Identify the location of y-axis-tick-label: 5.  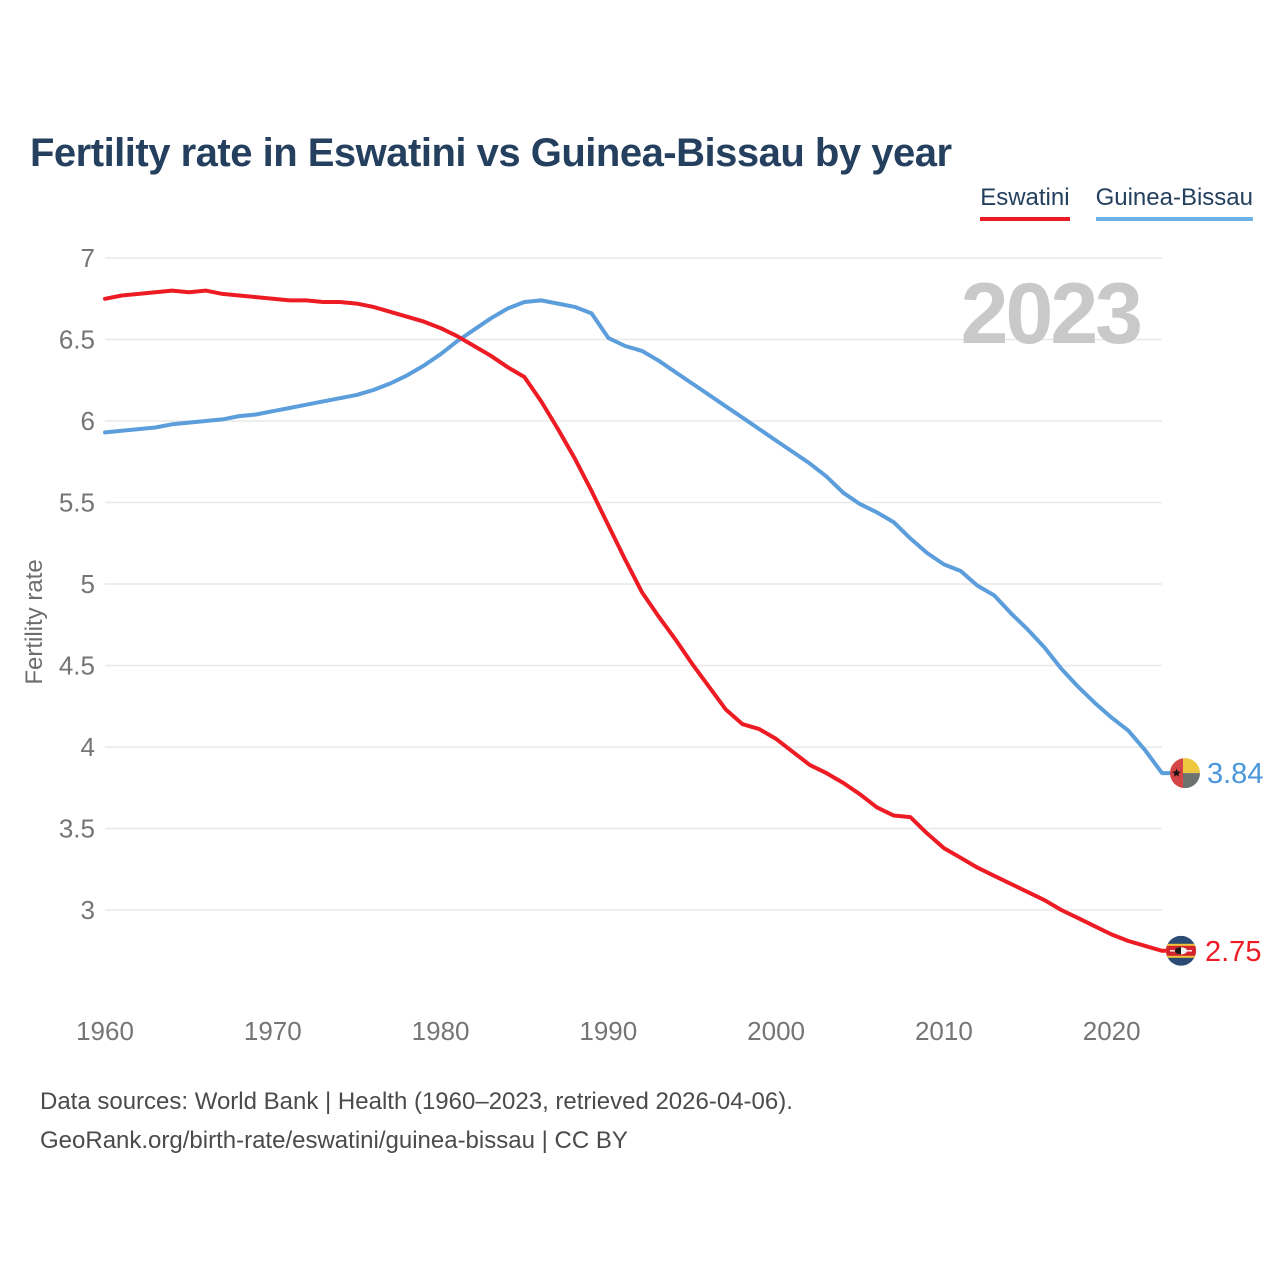
(88, 584).